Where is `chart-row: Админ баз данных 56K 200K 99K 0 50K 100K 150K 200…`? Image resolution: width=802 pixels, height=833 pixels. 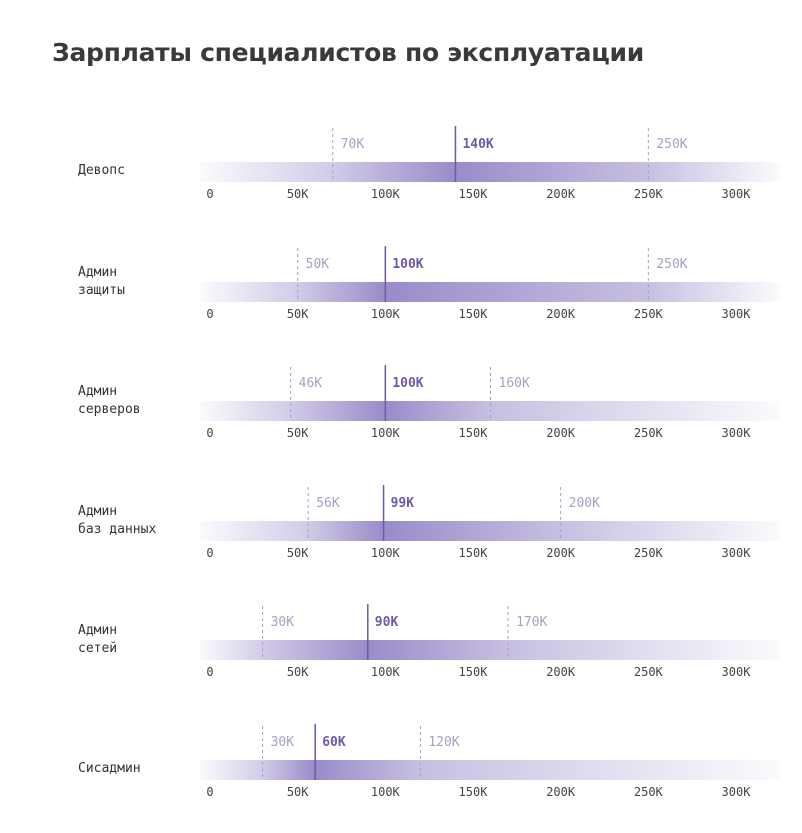
chart-row: Админ баз данных 56K 200K 99K 0 50K 100K 150K 200… is located at coordinates (429, 522).